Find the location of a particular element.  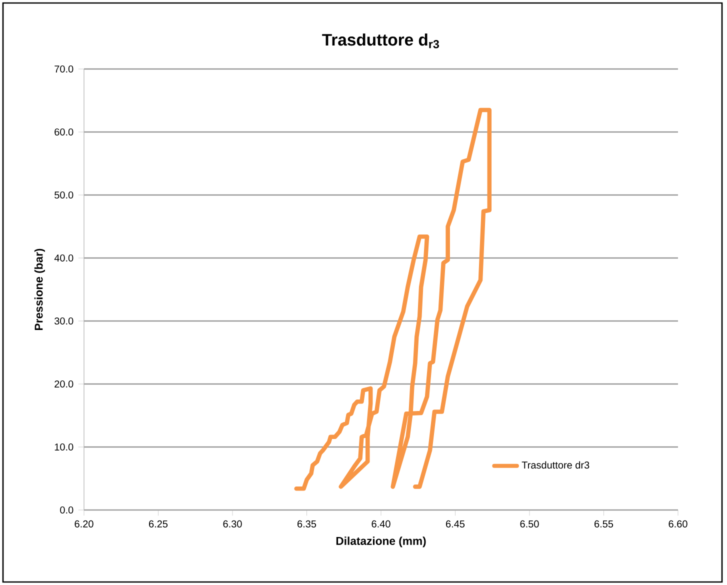

x-tick-label: 6.55 is located at coordinates (604, 524).